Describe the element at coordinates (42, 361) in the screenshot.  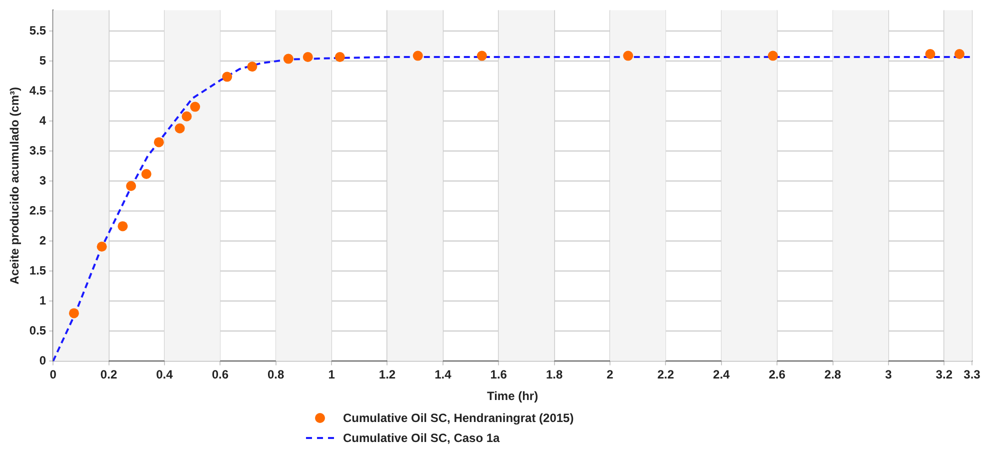
I see `y-tick-label: 0` at that location.